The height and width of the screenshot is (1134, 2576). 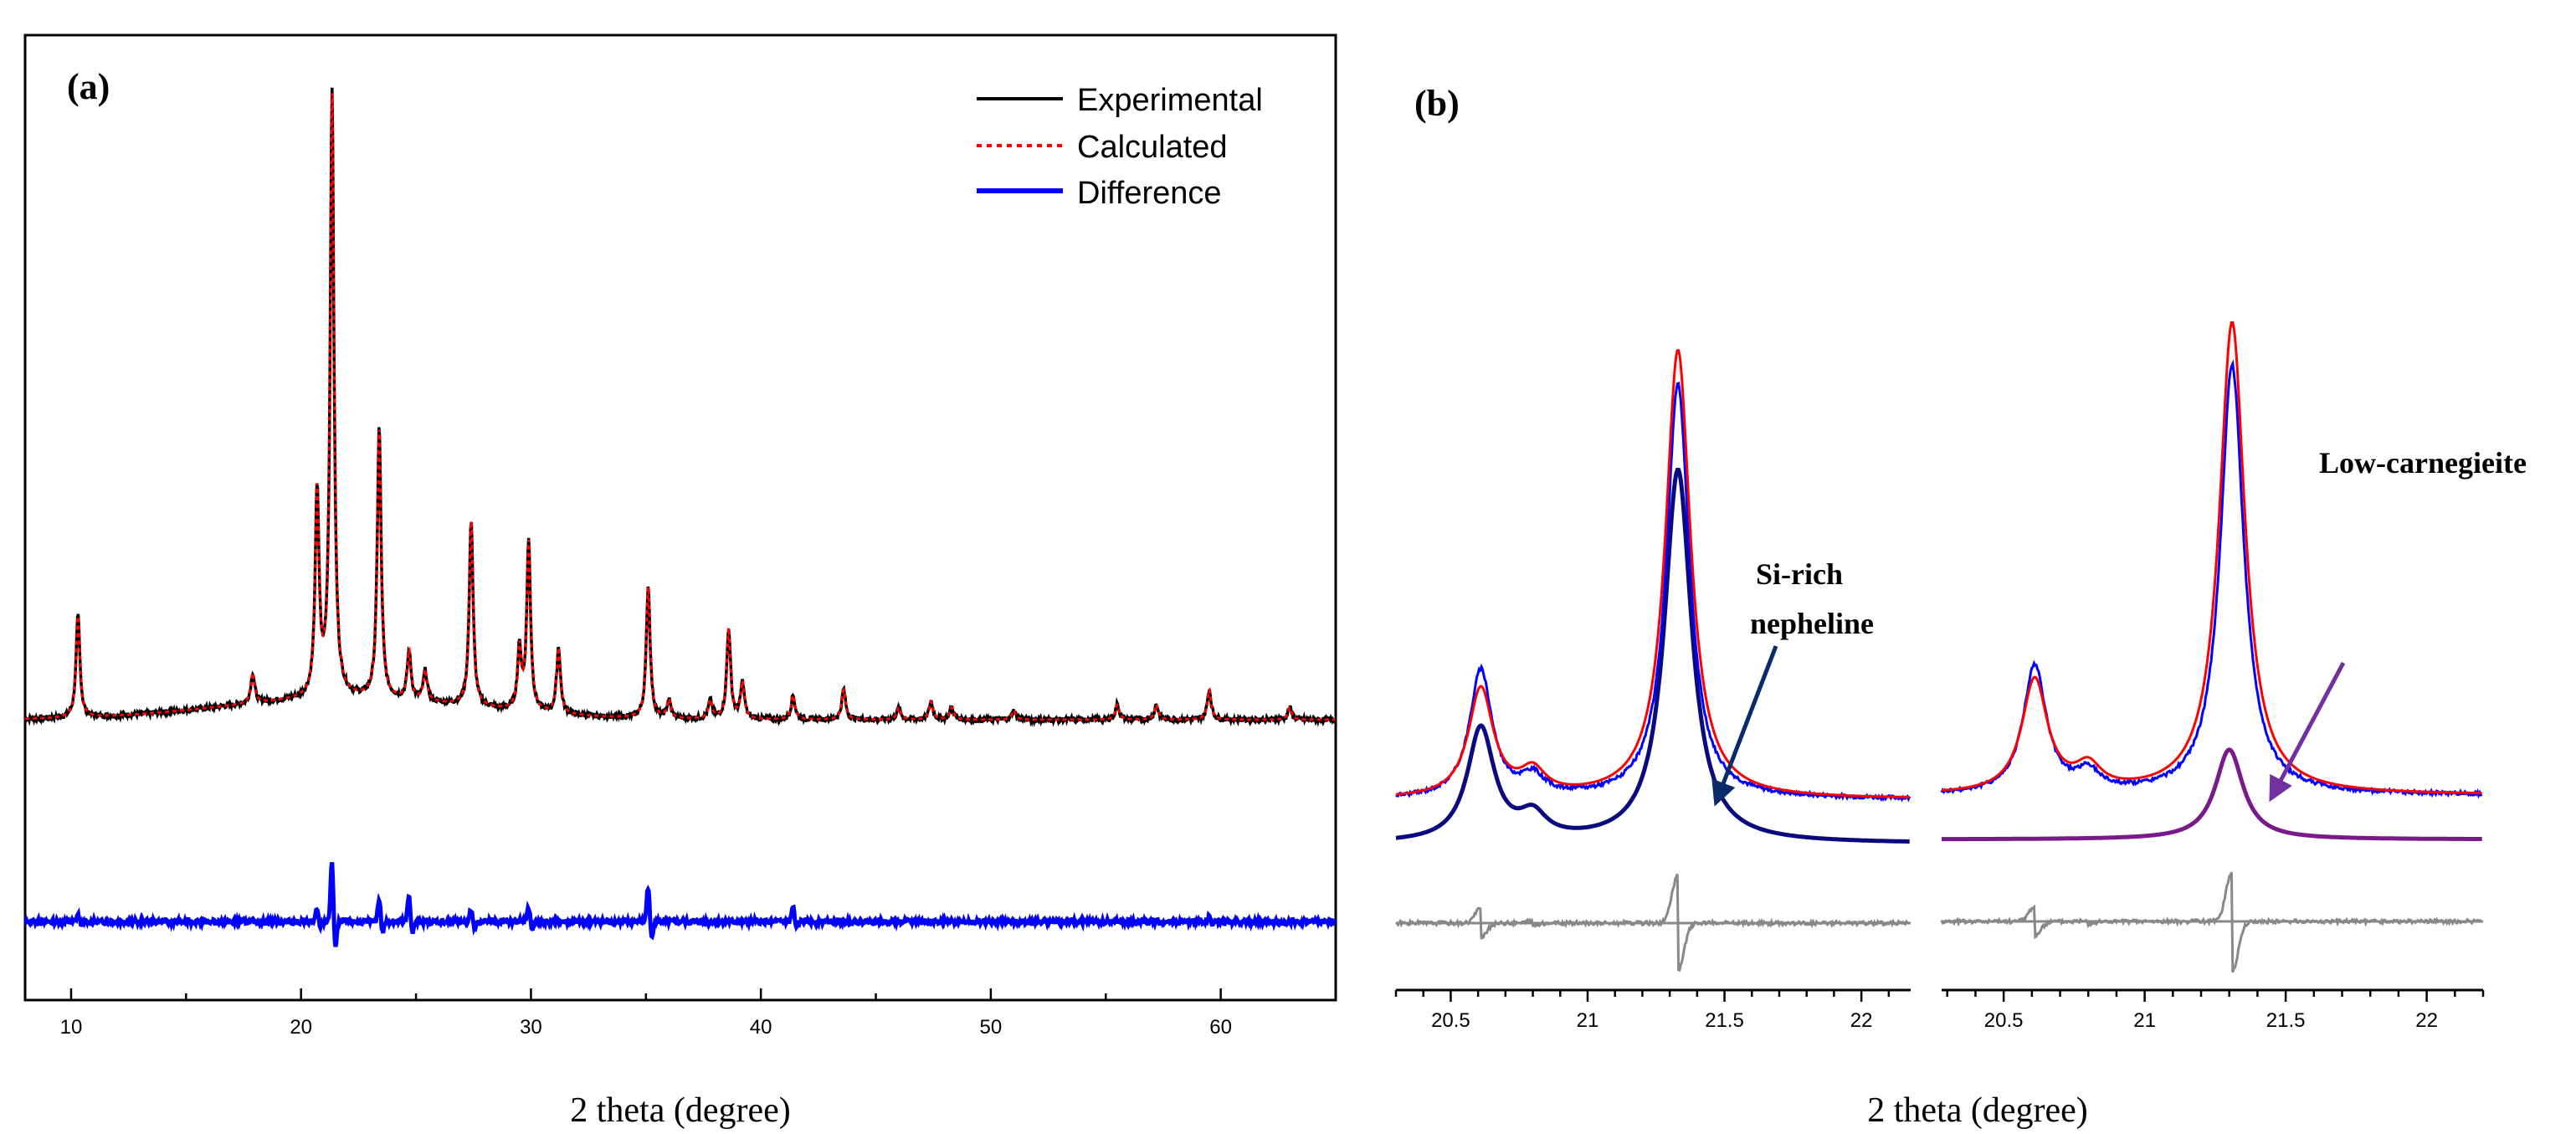 What do you see at coordinates (71, 1027) in the screenshot?
I see `x-tick-label-a: 10` at bounding box center [71, 1027].